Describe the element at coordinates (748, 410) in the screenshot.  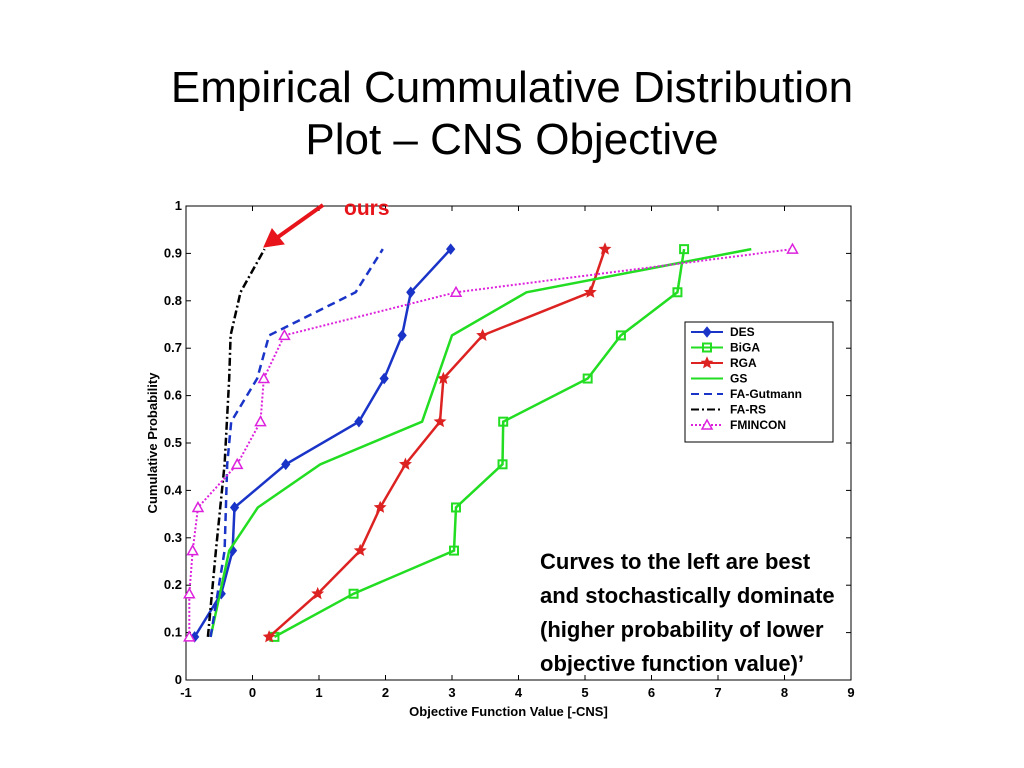
I see `legend-label-fa-rs: FA-RS` at that location.